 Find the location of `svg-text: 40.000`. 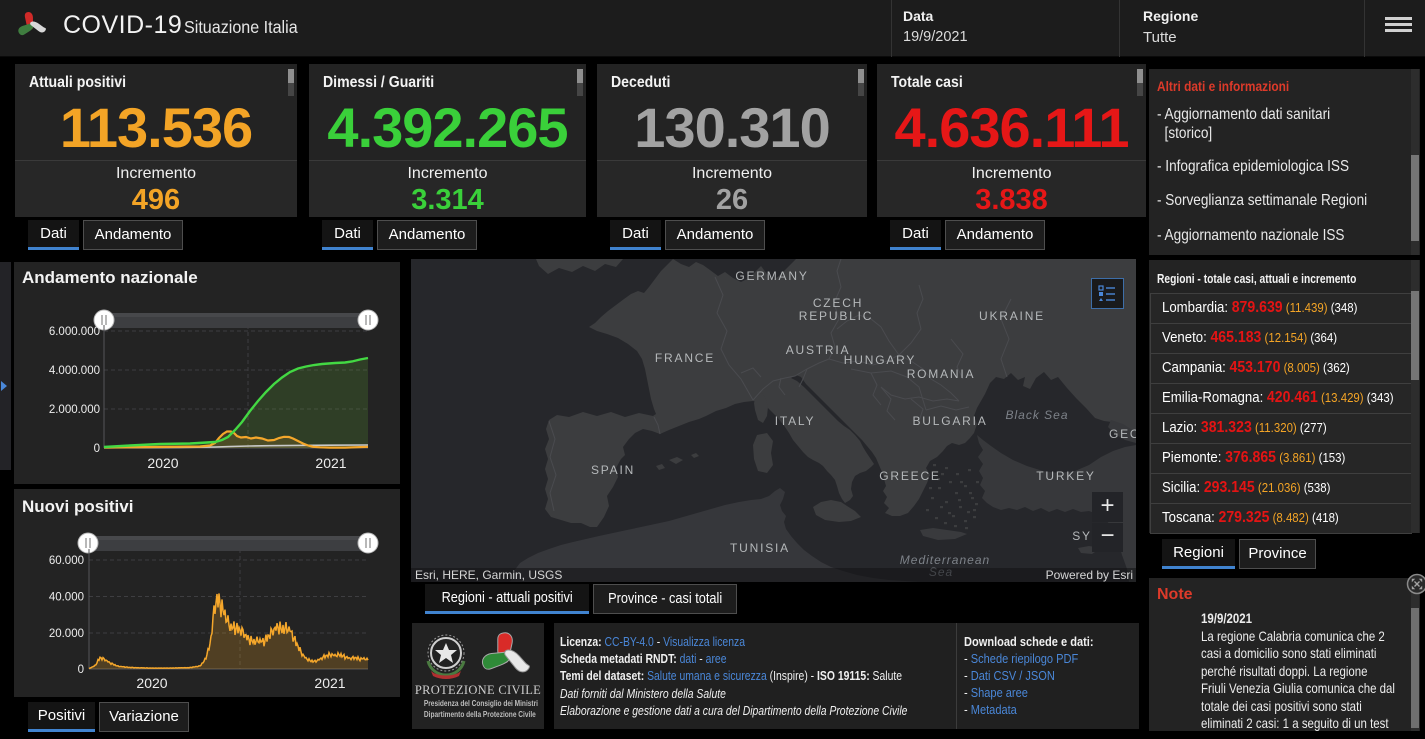

svg-text: 40.000 is located at coordinates (66, 598).